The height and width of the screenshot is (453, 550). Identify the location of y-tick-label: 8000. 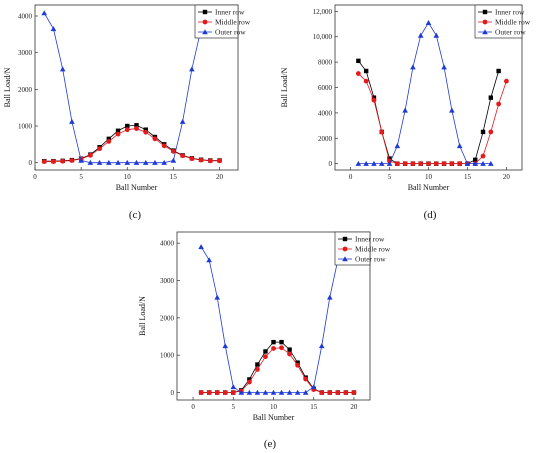
(325, 63).